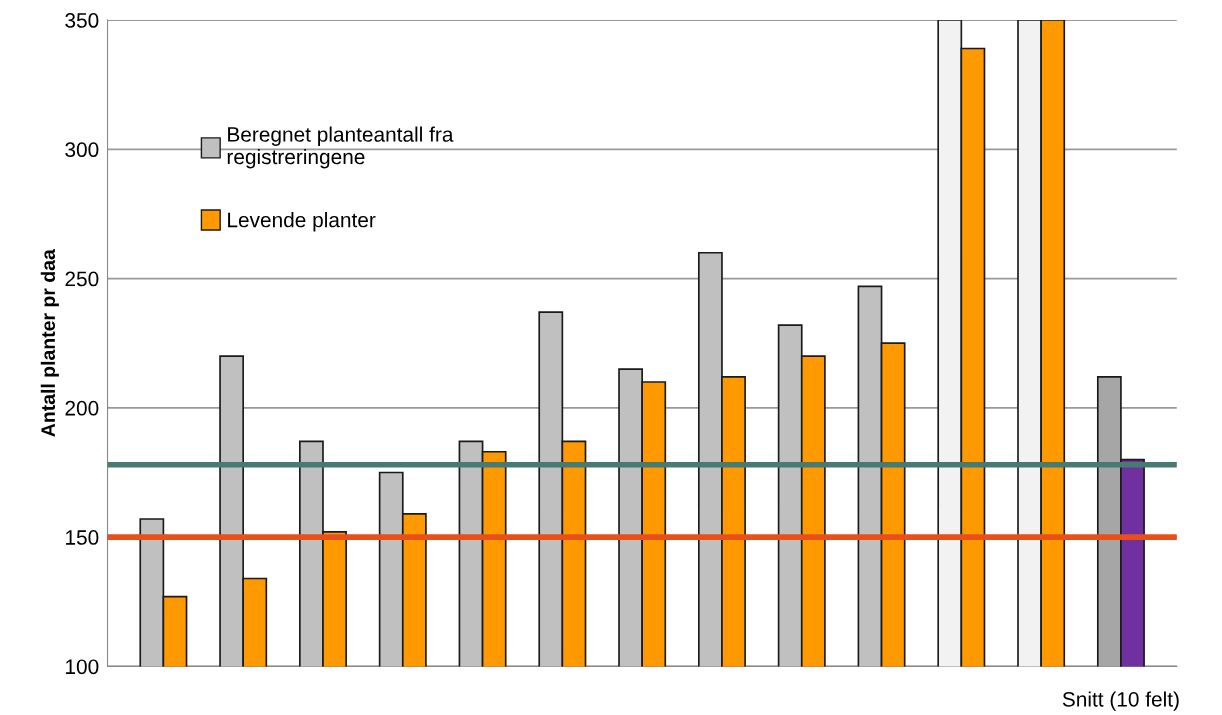  I want to click on x-tick-label: Snitt (10 felt), so click(1120, 701).